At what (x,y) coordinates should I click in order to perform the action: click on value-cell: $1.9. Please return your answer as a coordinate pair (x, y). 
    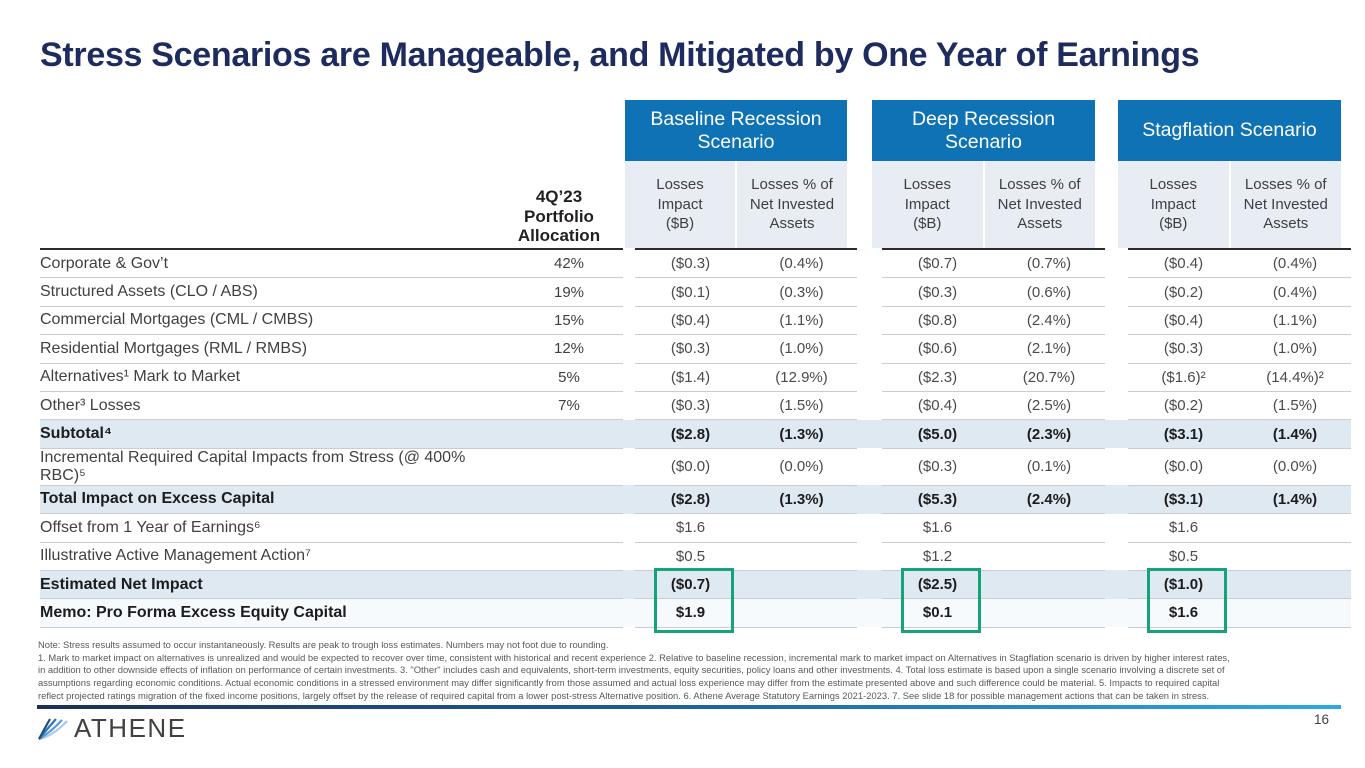
    Looking at the image, I should click on (690, 613).